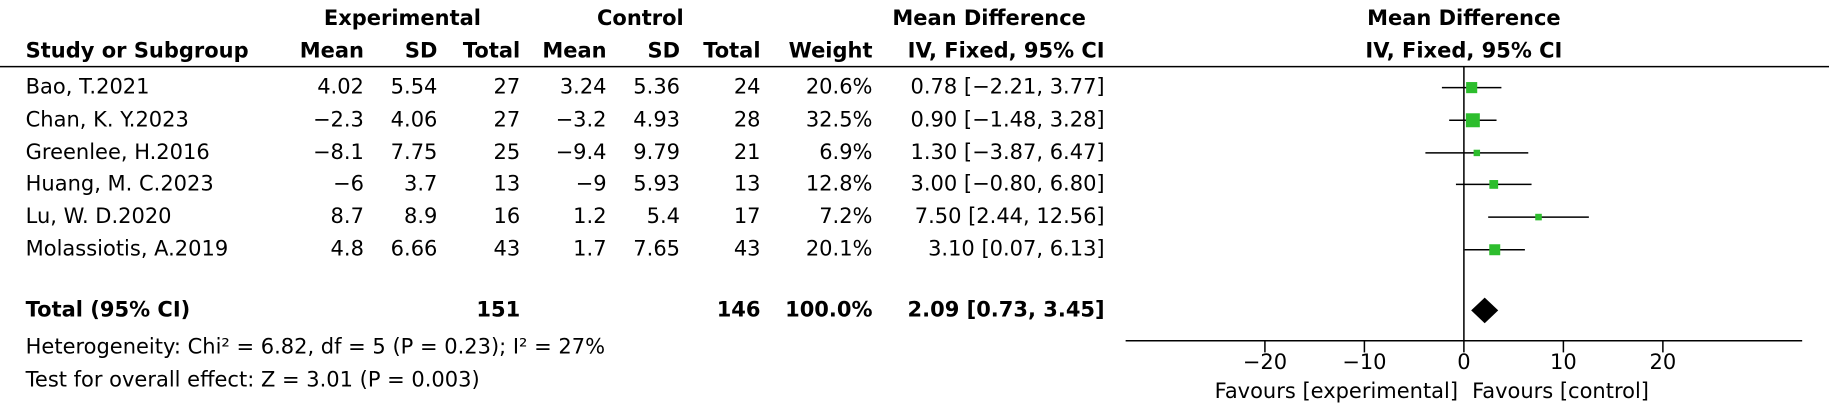 The height and width of the screenshot is (412, 1829). What do you see at coordinates (747, 216) in the screenshot?
I see `table-cell: 17` at bounding box center [747, 216].